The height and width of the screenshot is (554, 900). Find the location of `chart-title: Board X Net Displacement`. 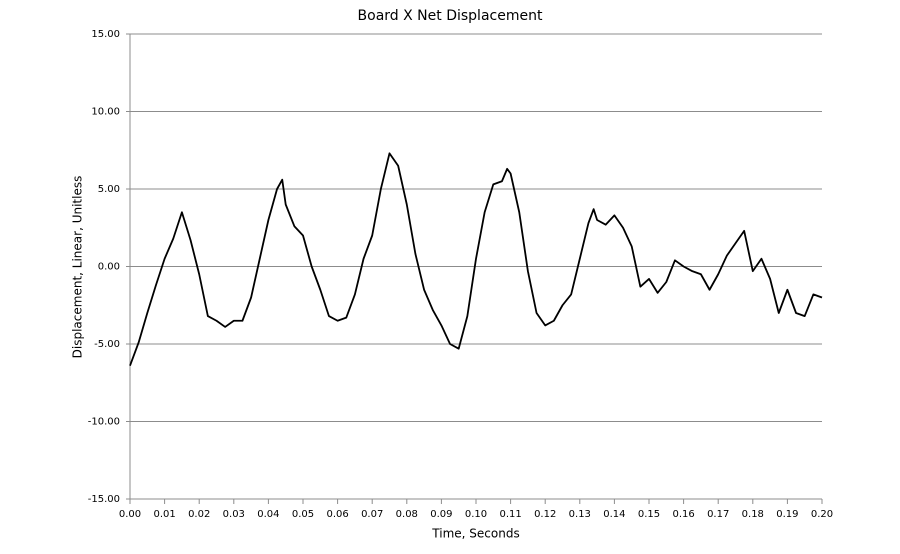

chart-title: Board X Net Displacement is located at coordinates (450, 16).